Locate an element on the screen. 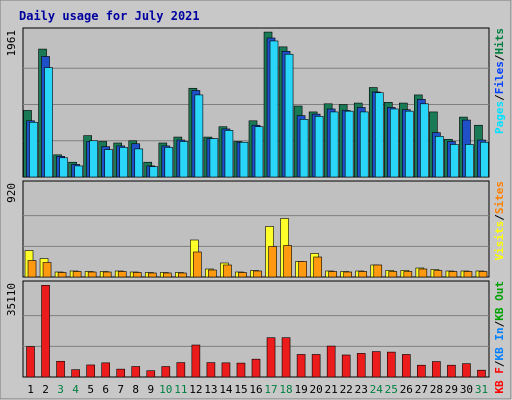  x-tick-label: 12 is located at coordinates (195, 389).